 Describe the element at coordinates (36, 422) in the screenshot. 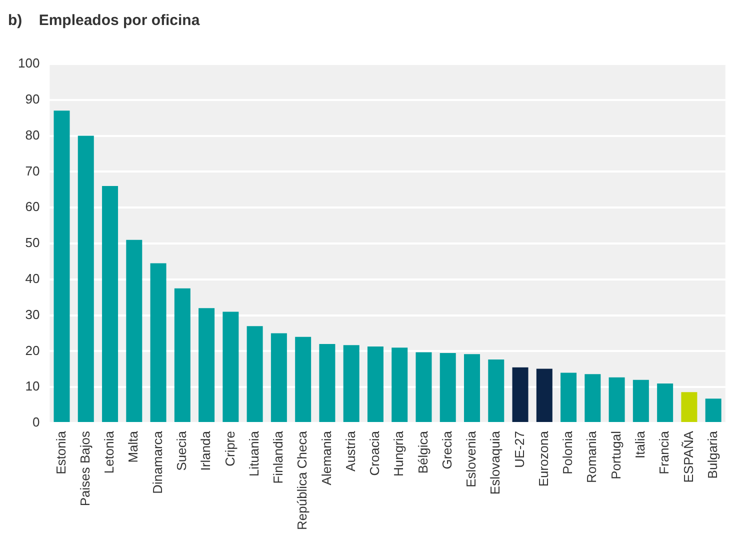

I see `y-tick-label: 0` at that location.